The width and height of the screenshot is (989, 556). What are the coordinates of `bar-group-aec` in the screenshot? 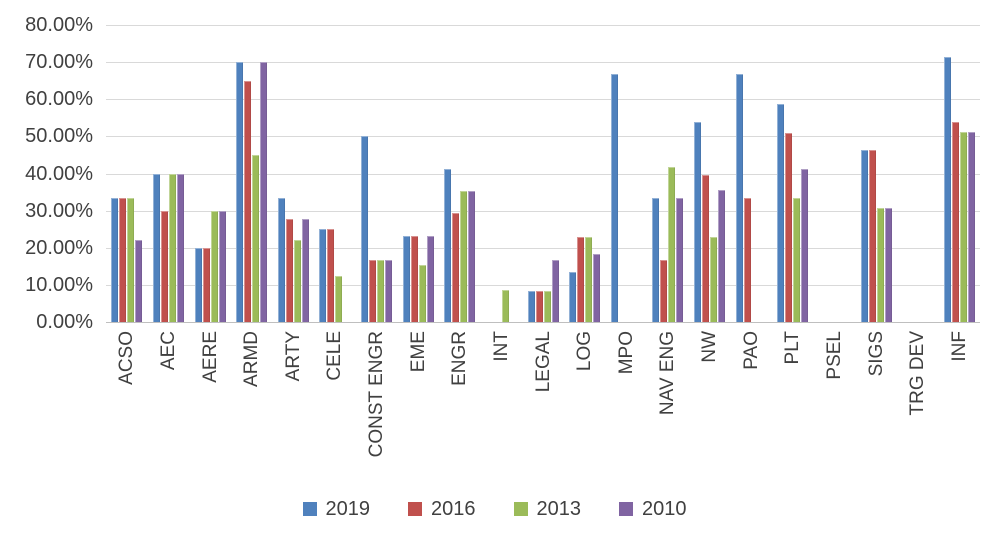 It's located at (169, 173).